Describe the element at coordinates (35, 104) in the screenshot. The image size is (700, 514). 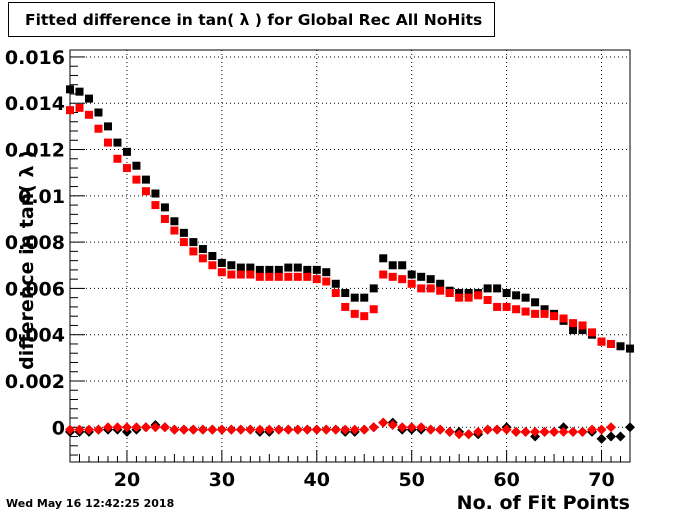
I see `y-tick-label: 0.014` at that location.